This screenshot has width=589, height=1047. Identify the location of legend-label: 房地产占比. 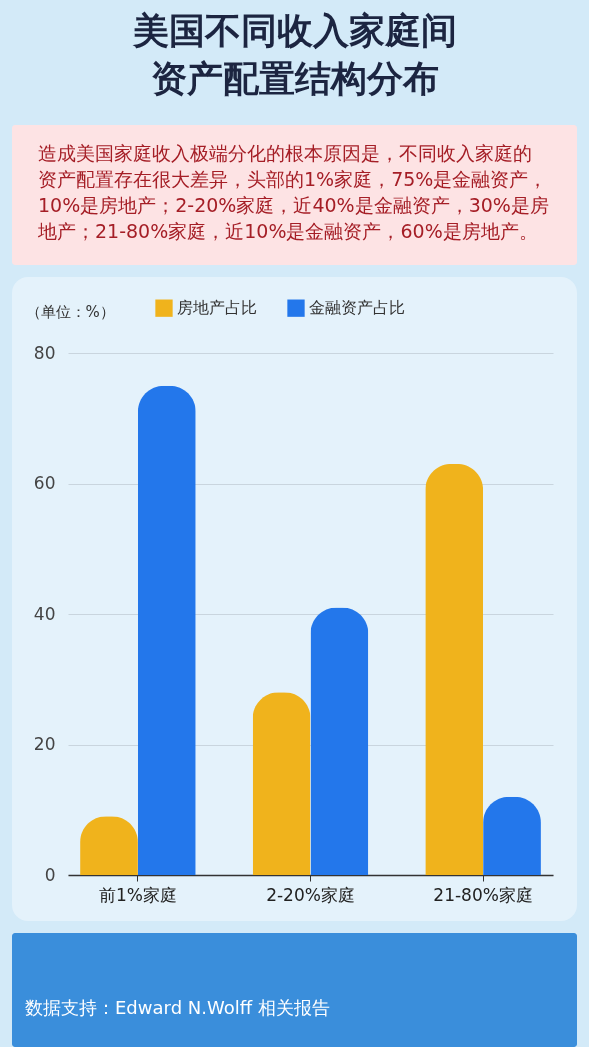
(217, 308).